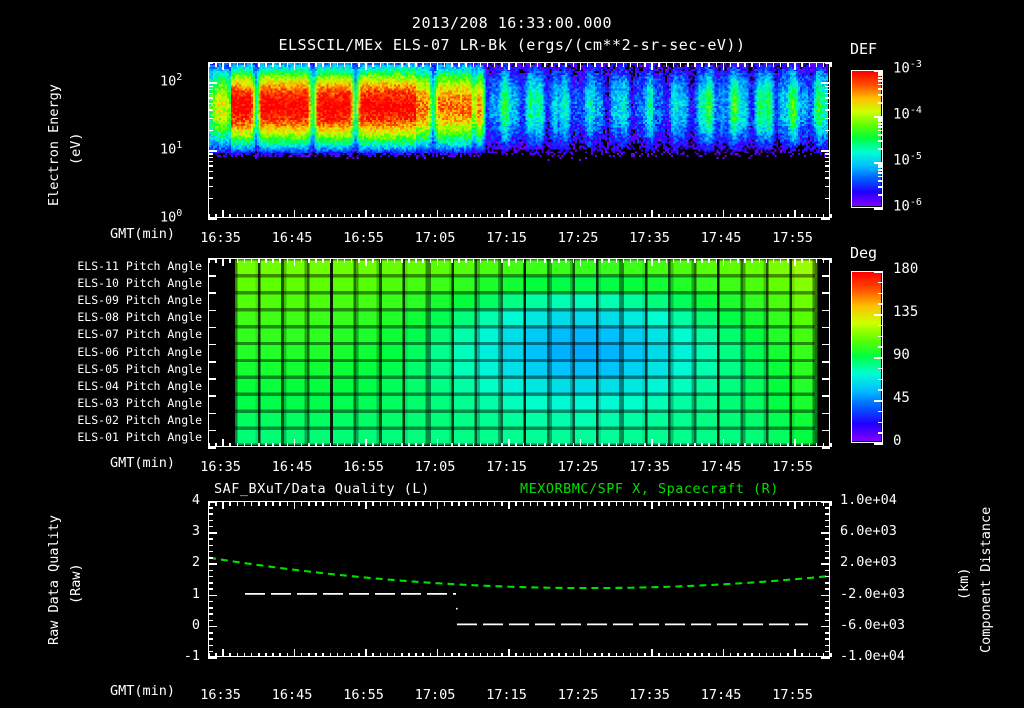 The width and height of the screenshot is (1024, 708). Describe the element at coordinates (578, 238) in the screenshot. I see `x-tick-label: 17:25` at that location.